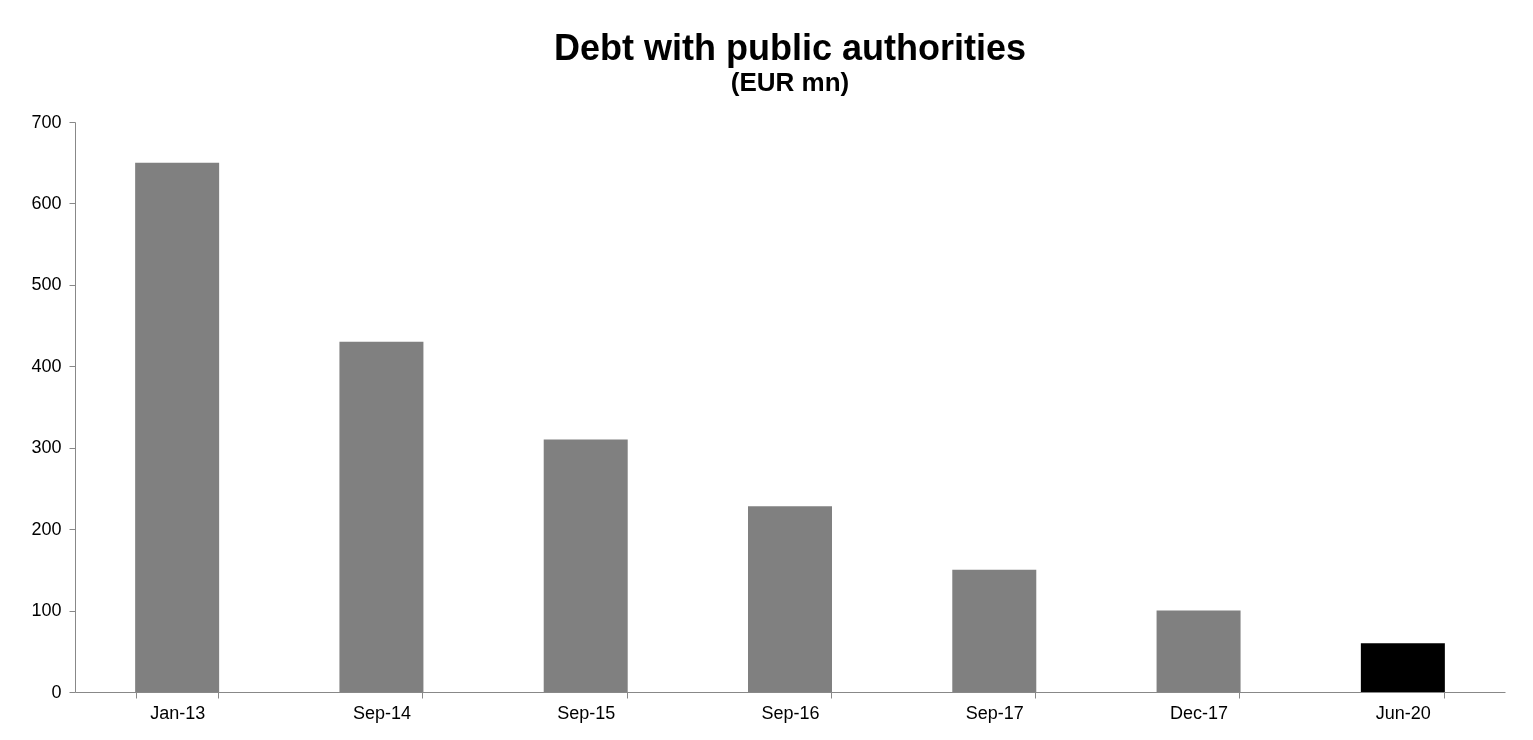 The width and height of the screenshot is (1533, 740). I want to click on y-tick-label: 600, so click(46, 202).